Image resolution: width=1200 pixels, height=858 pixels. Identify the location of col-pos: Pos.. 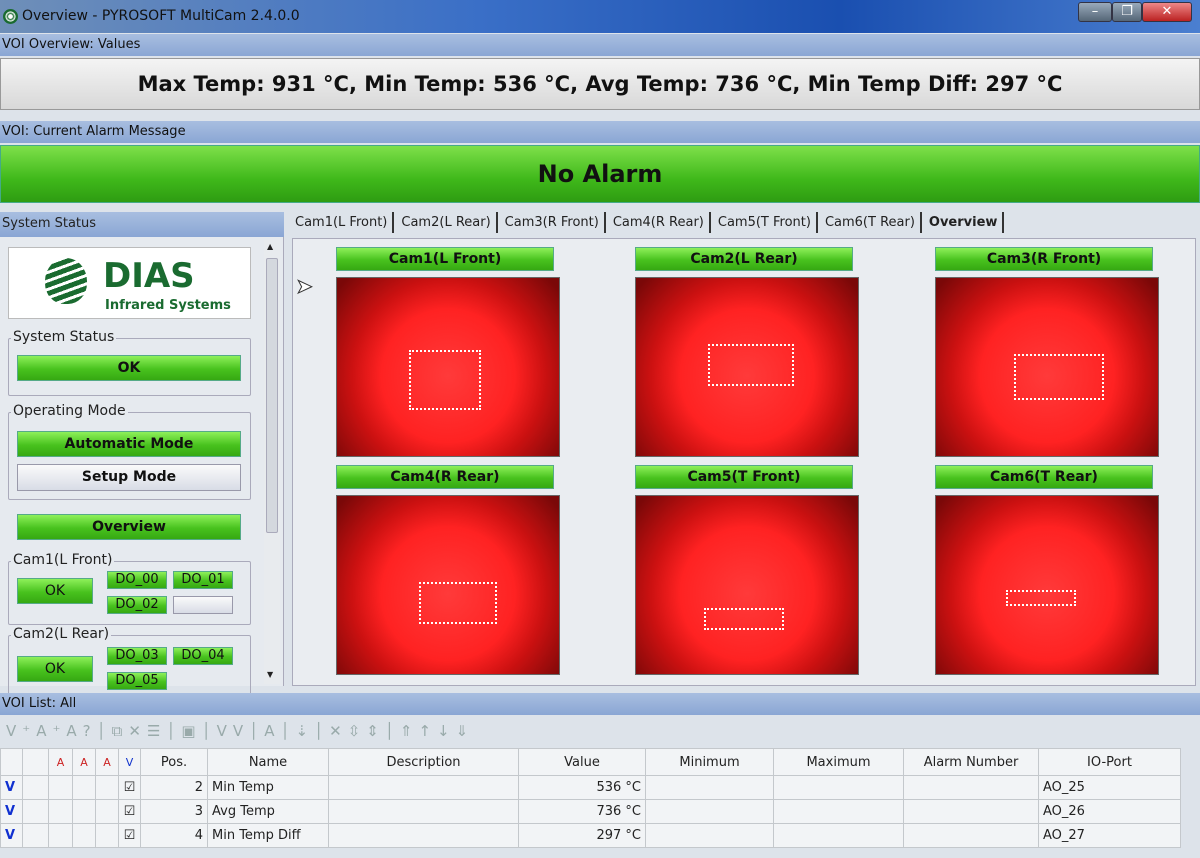
(174, 762).